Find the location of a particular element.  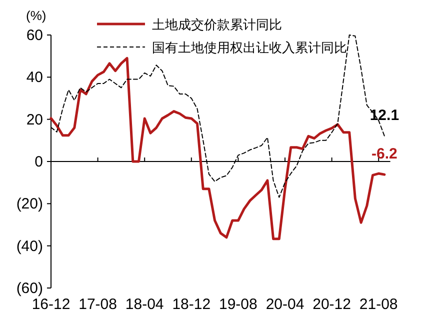

x-tick-label: 18-04 is located at coordinates (144, 304).